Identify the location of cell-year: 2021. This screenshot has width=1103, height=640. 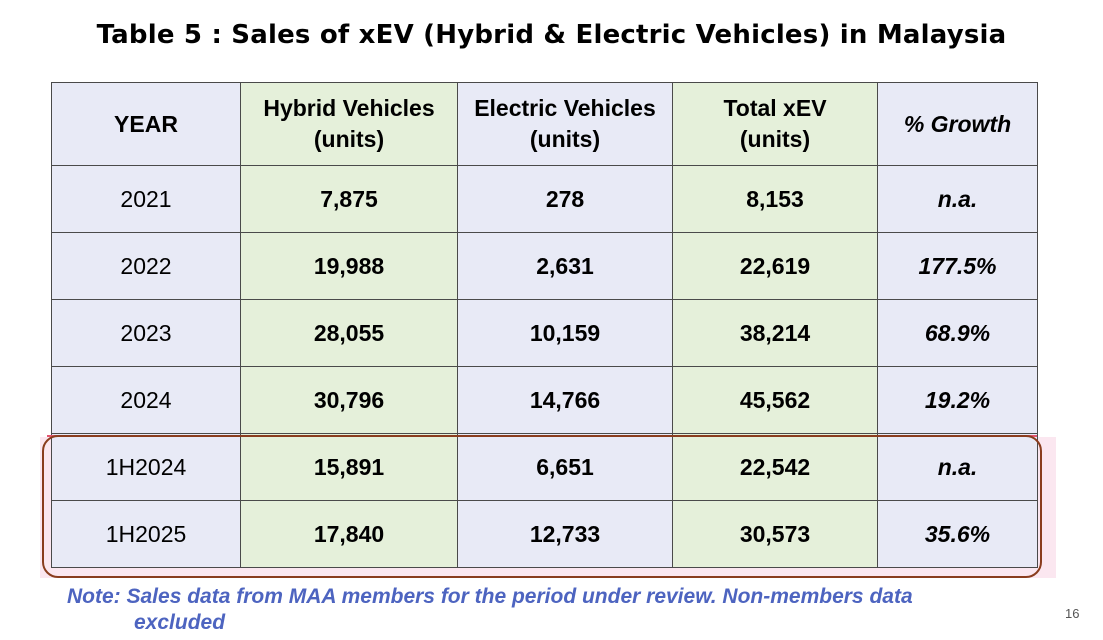
(146, 199).